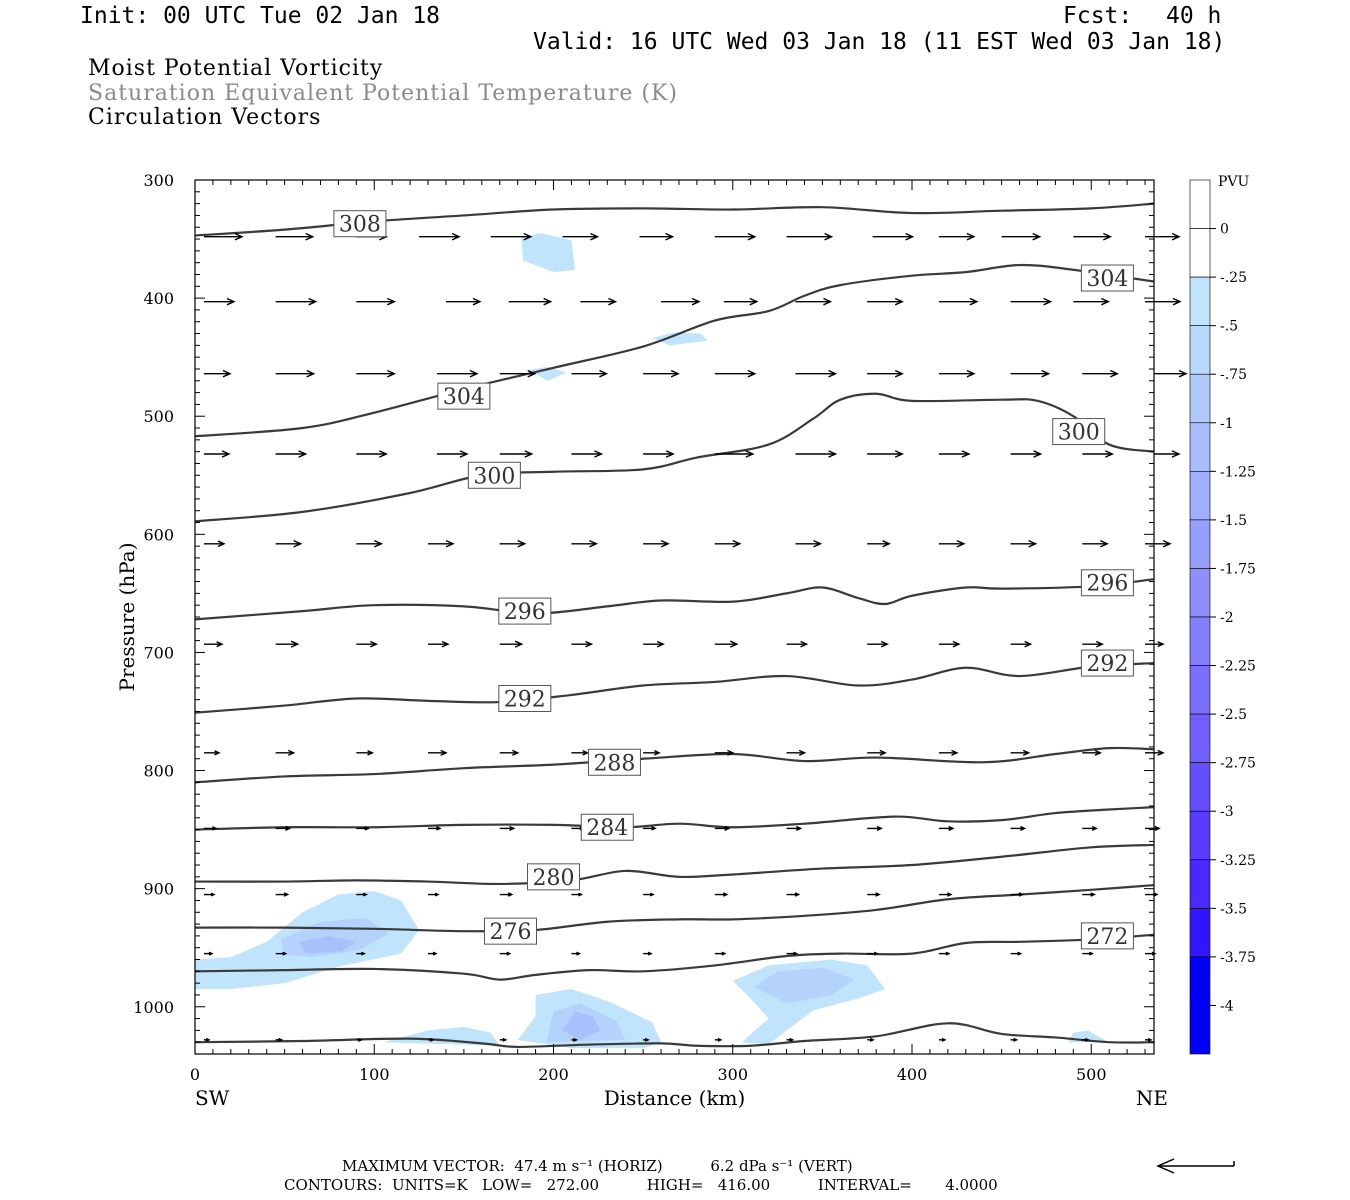 The width and height of the screenshot is (1350, 1200). I want to click on contour-label-292: 292, so click(1107, 663).